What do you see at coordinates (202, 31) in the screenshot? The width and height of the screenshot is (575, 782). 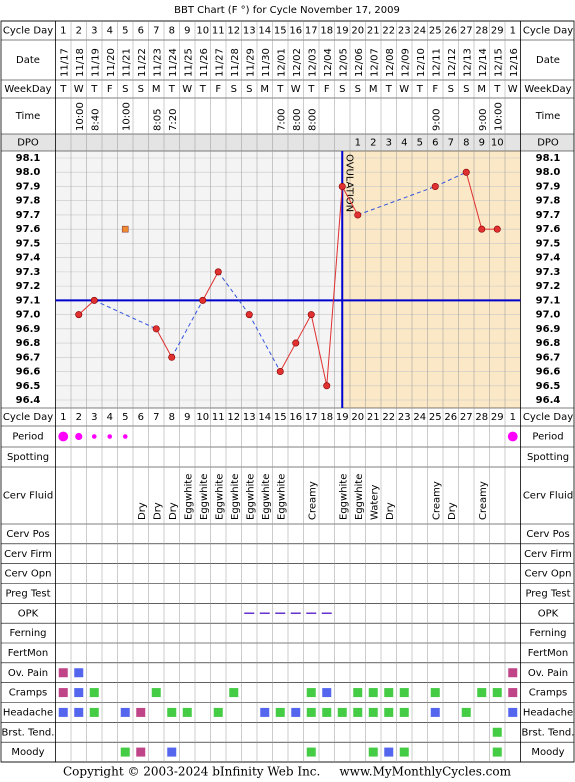 I see `cycle-day: 10` at bounding box center [202, 31].